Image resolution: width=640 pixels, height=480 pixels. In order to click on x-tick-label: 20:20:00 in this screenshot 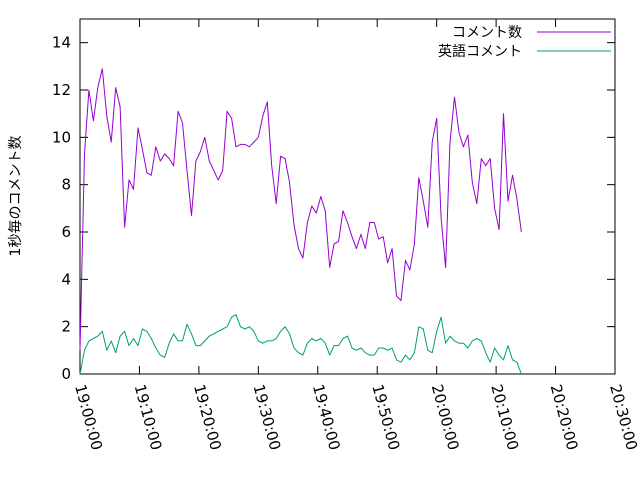, I will do `click(564, 417)`.